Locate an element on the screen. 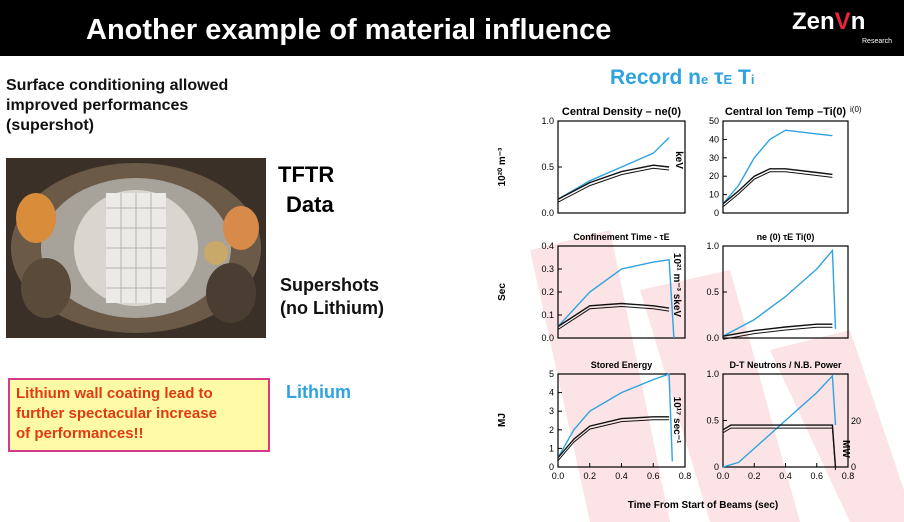 The height and width of the screenshot is (522, 904). secondary-axis-label: 10¹⁷ sec⁻¹ is located at coordinates (676, 420).